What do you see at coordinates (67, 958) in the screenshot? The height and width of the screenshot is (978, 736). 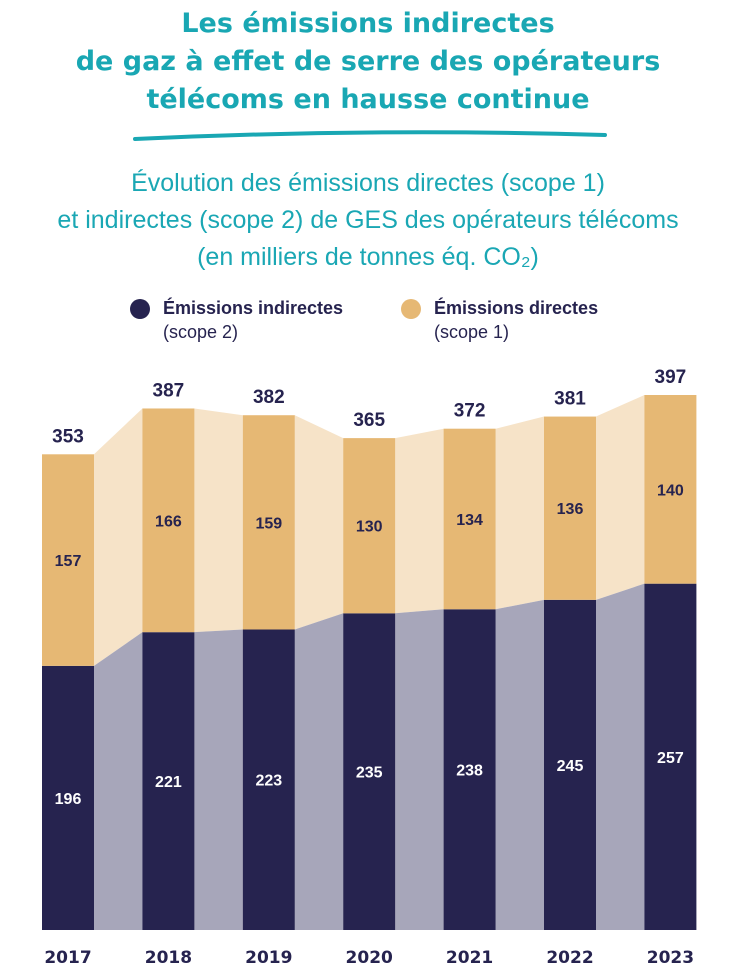 I see `x-tick-label: 2017` at bounding box center [67, 958].